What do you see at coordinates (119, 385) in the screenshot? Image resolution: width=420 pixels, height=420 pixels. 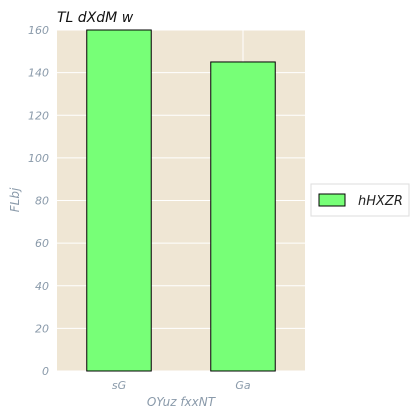 I see `x-tick-label: sG` at bounding box center [119, 385].